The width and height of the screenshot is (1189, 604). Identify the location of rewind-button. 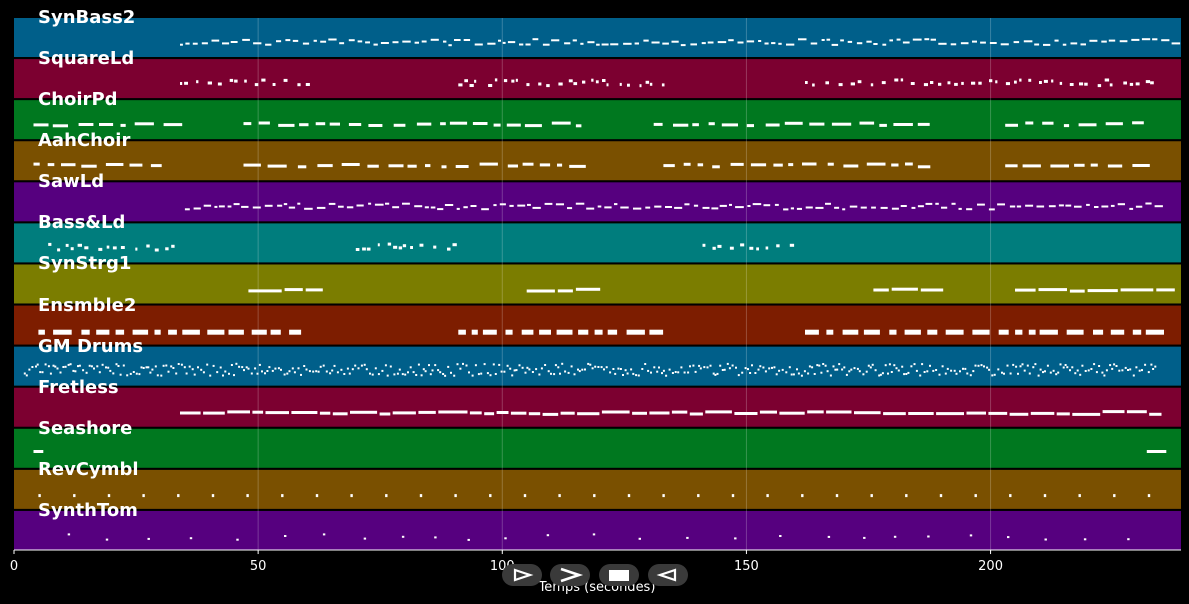
(668, 575).